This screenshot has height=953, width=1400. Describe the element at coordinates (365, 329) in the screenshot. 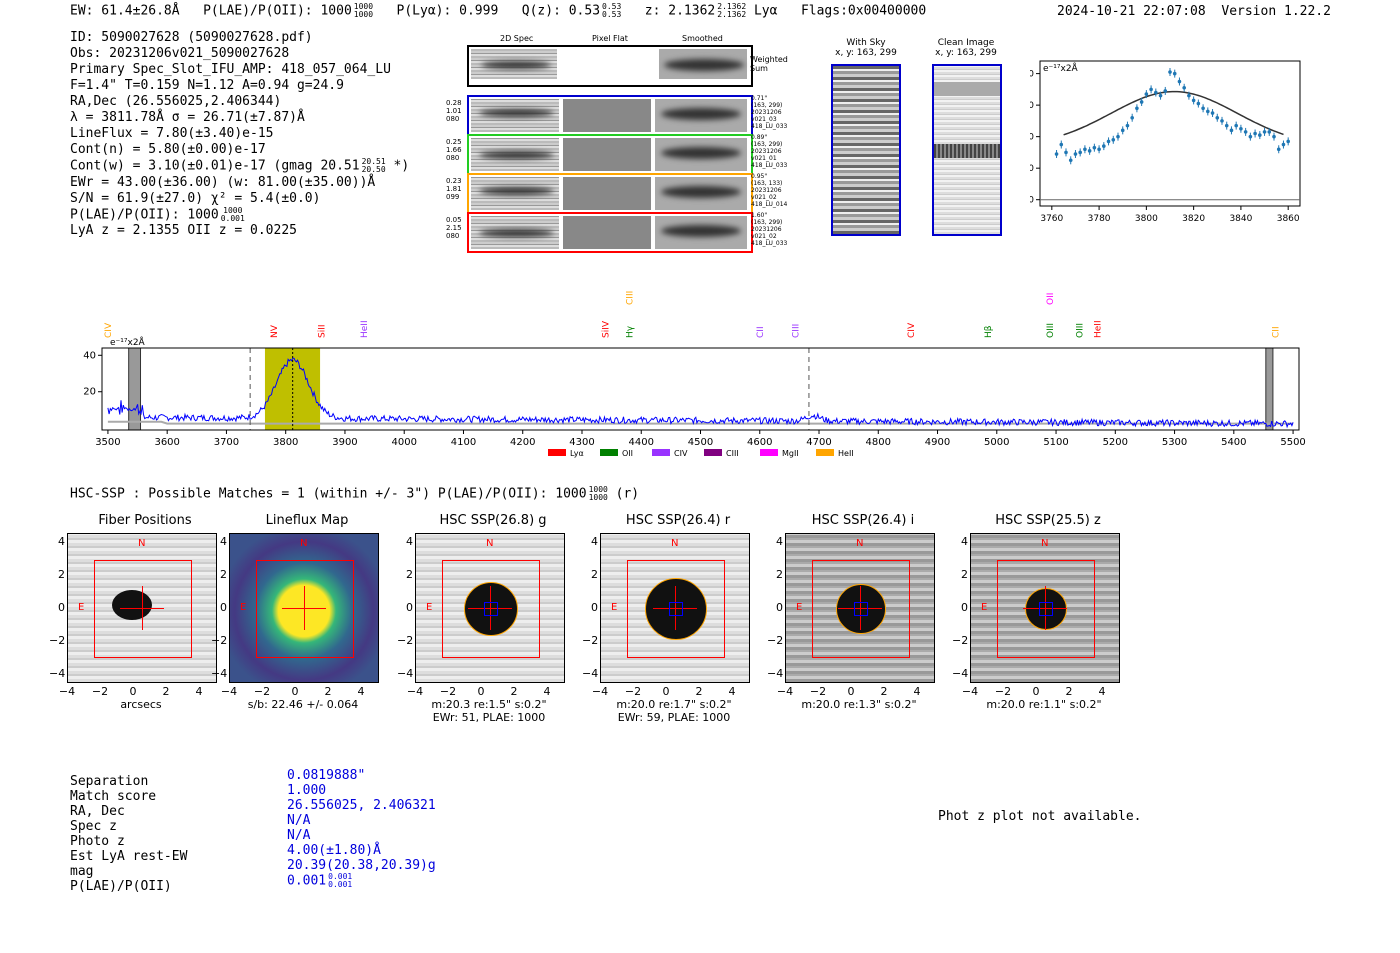

I see `emission-line-label: HeII` at that location.